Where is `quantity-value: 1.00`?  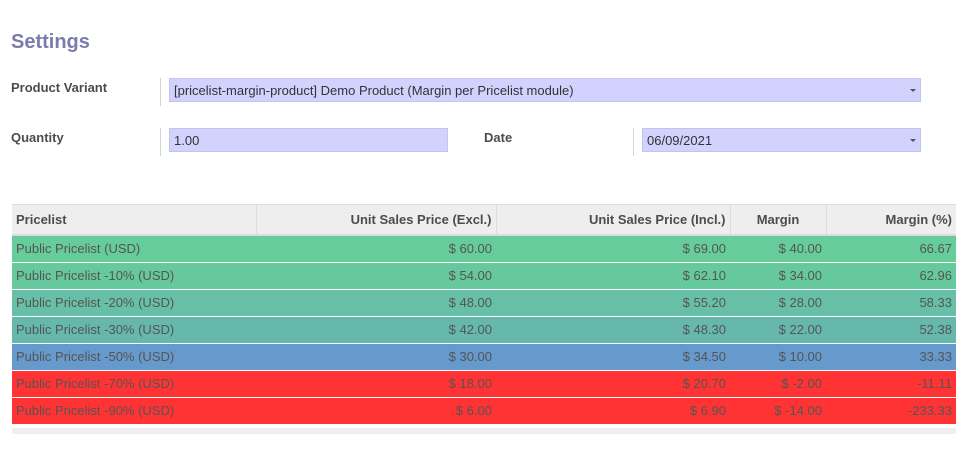 quantity-value: 1.00 is located at coordinates (187, 140).